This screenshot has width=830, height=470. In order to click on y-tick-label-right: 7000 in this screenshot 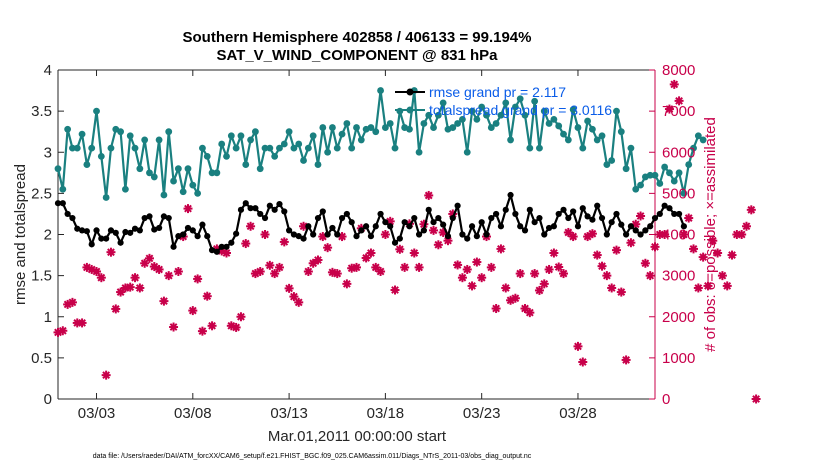, I will do `click(678, 111)`.